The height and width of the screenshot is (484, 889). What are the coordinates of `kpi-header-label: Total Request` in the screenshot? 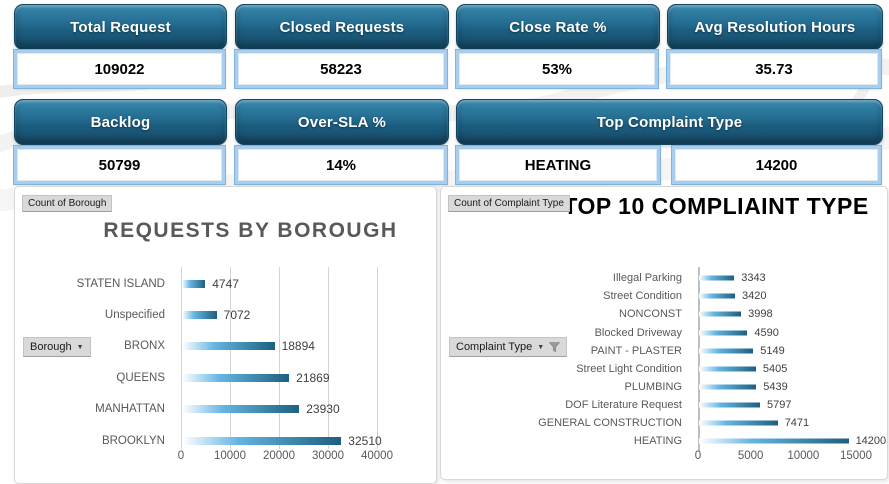 It's located at (120, 27).